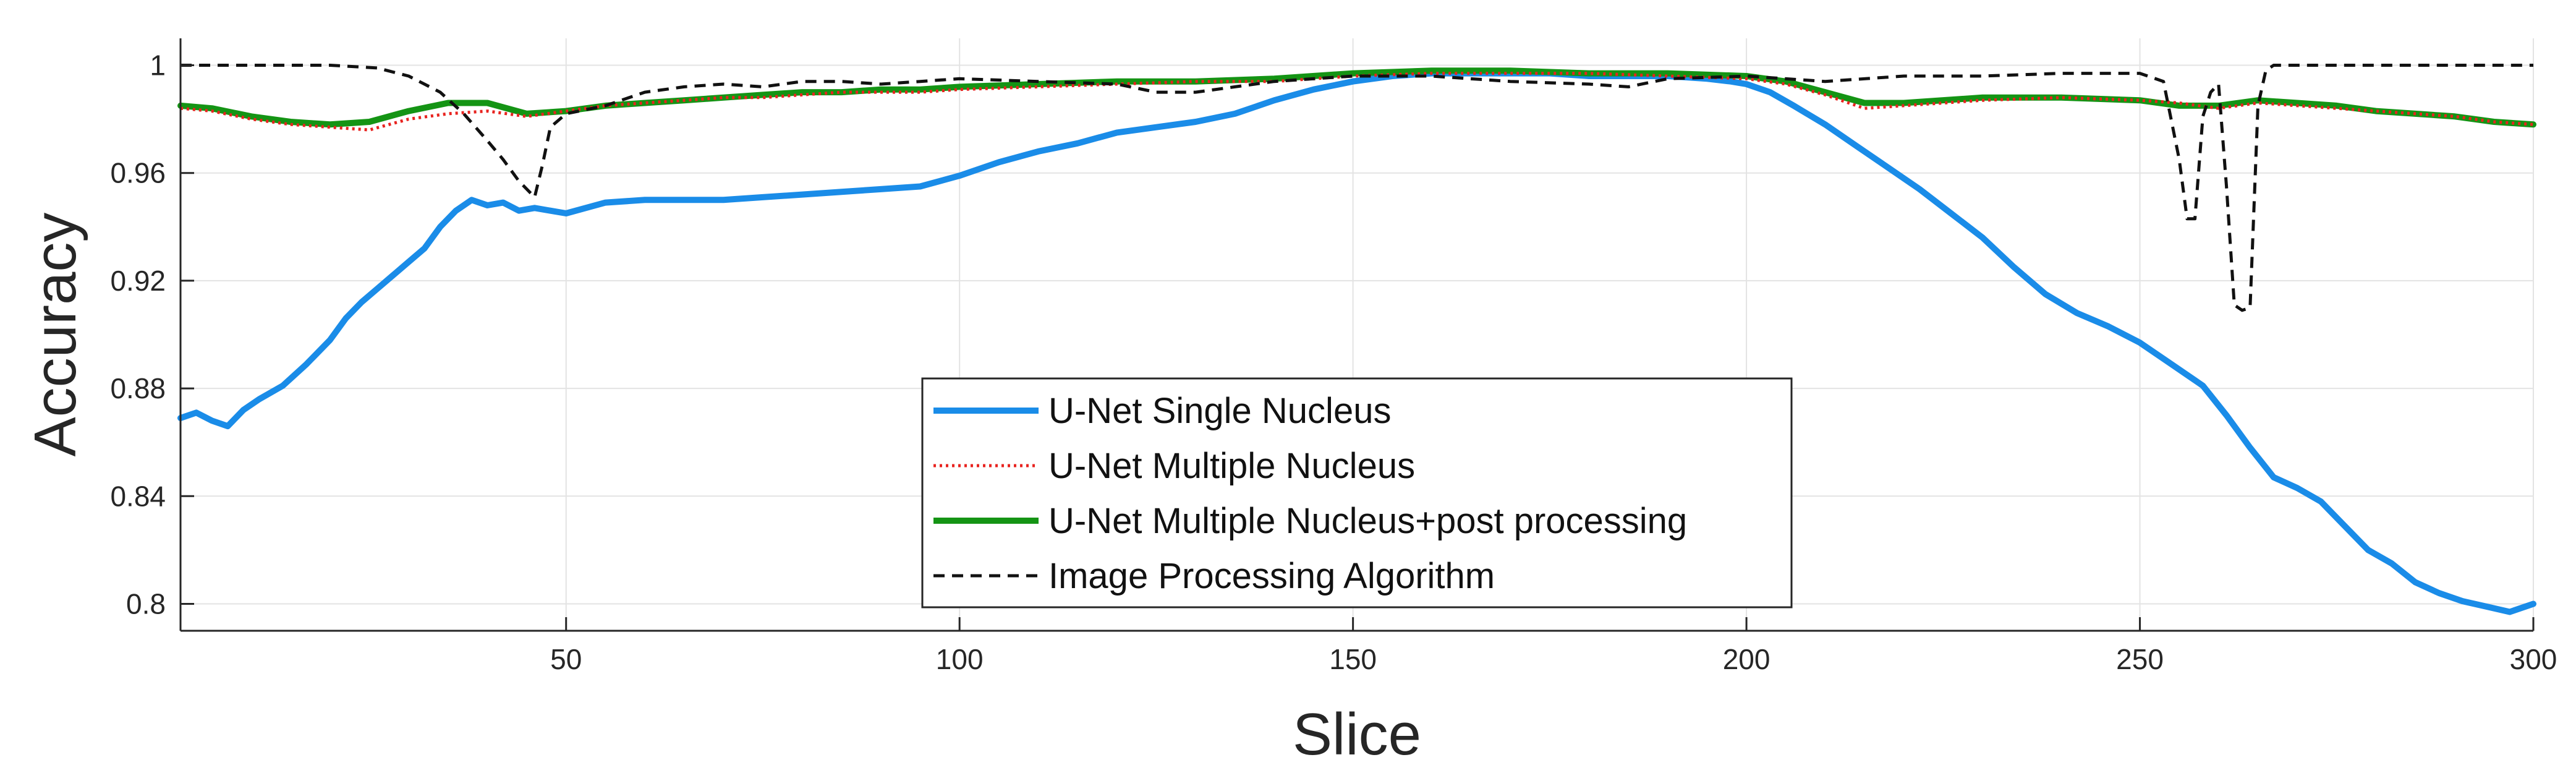 Image resolution: width=2576 pixels, height=773 pixels. Describe the element at coordinates (2533, 659) in the screenshot. I see `x-tick-label-300: 300` at that location.